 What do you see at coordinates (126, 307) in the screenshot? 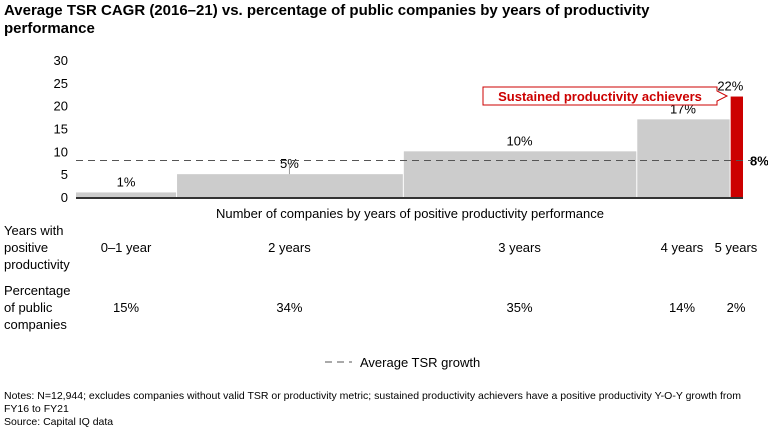
I see `percentage-label: 15%` at bounding box center [126, 307].